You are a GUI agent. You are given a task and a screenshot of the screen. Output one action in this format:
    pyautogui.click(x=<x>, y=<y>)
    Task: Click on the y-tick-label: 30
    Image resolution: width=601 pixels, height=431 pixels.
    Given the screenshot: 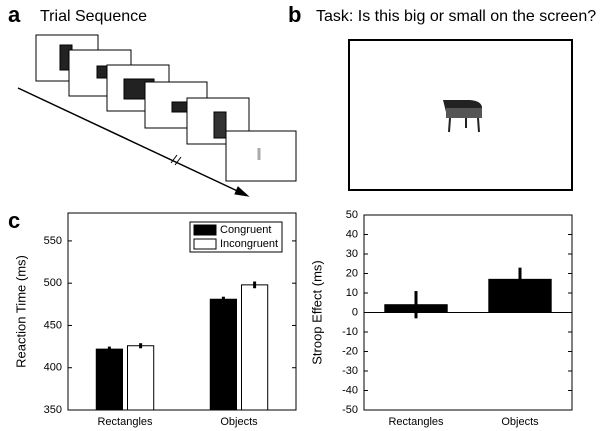 What is the action you would take?
    pyautogui.click(x=352, y=254)
    